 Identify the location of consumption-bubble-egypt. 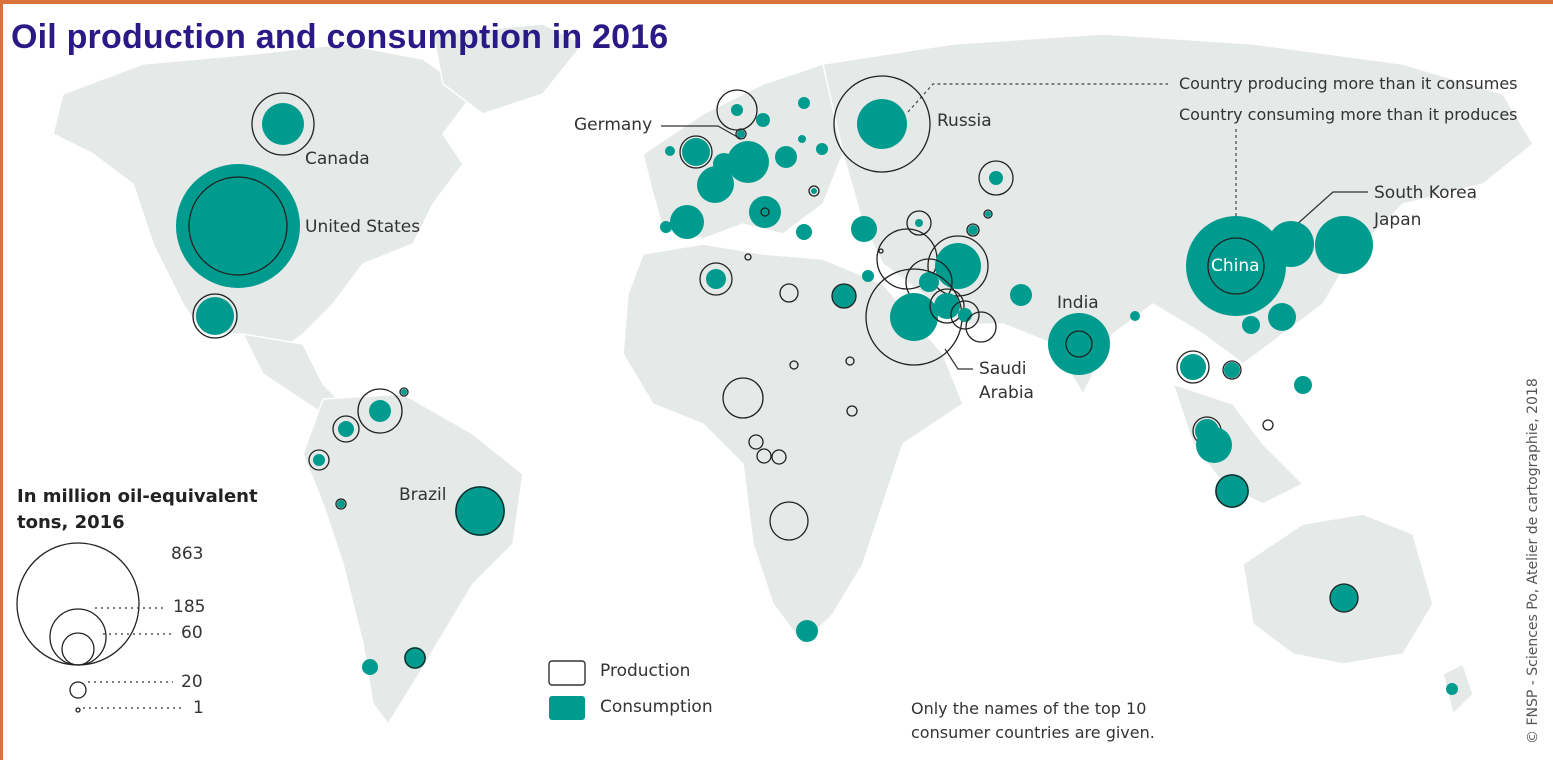
(844, 296).